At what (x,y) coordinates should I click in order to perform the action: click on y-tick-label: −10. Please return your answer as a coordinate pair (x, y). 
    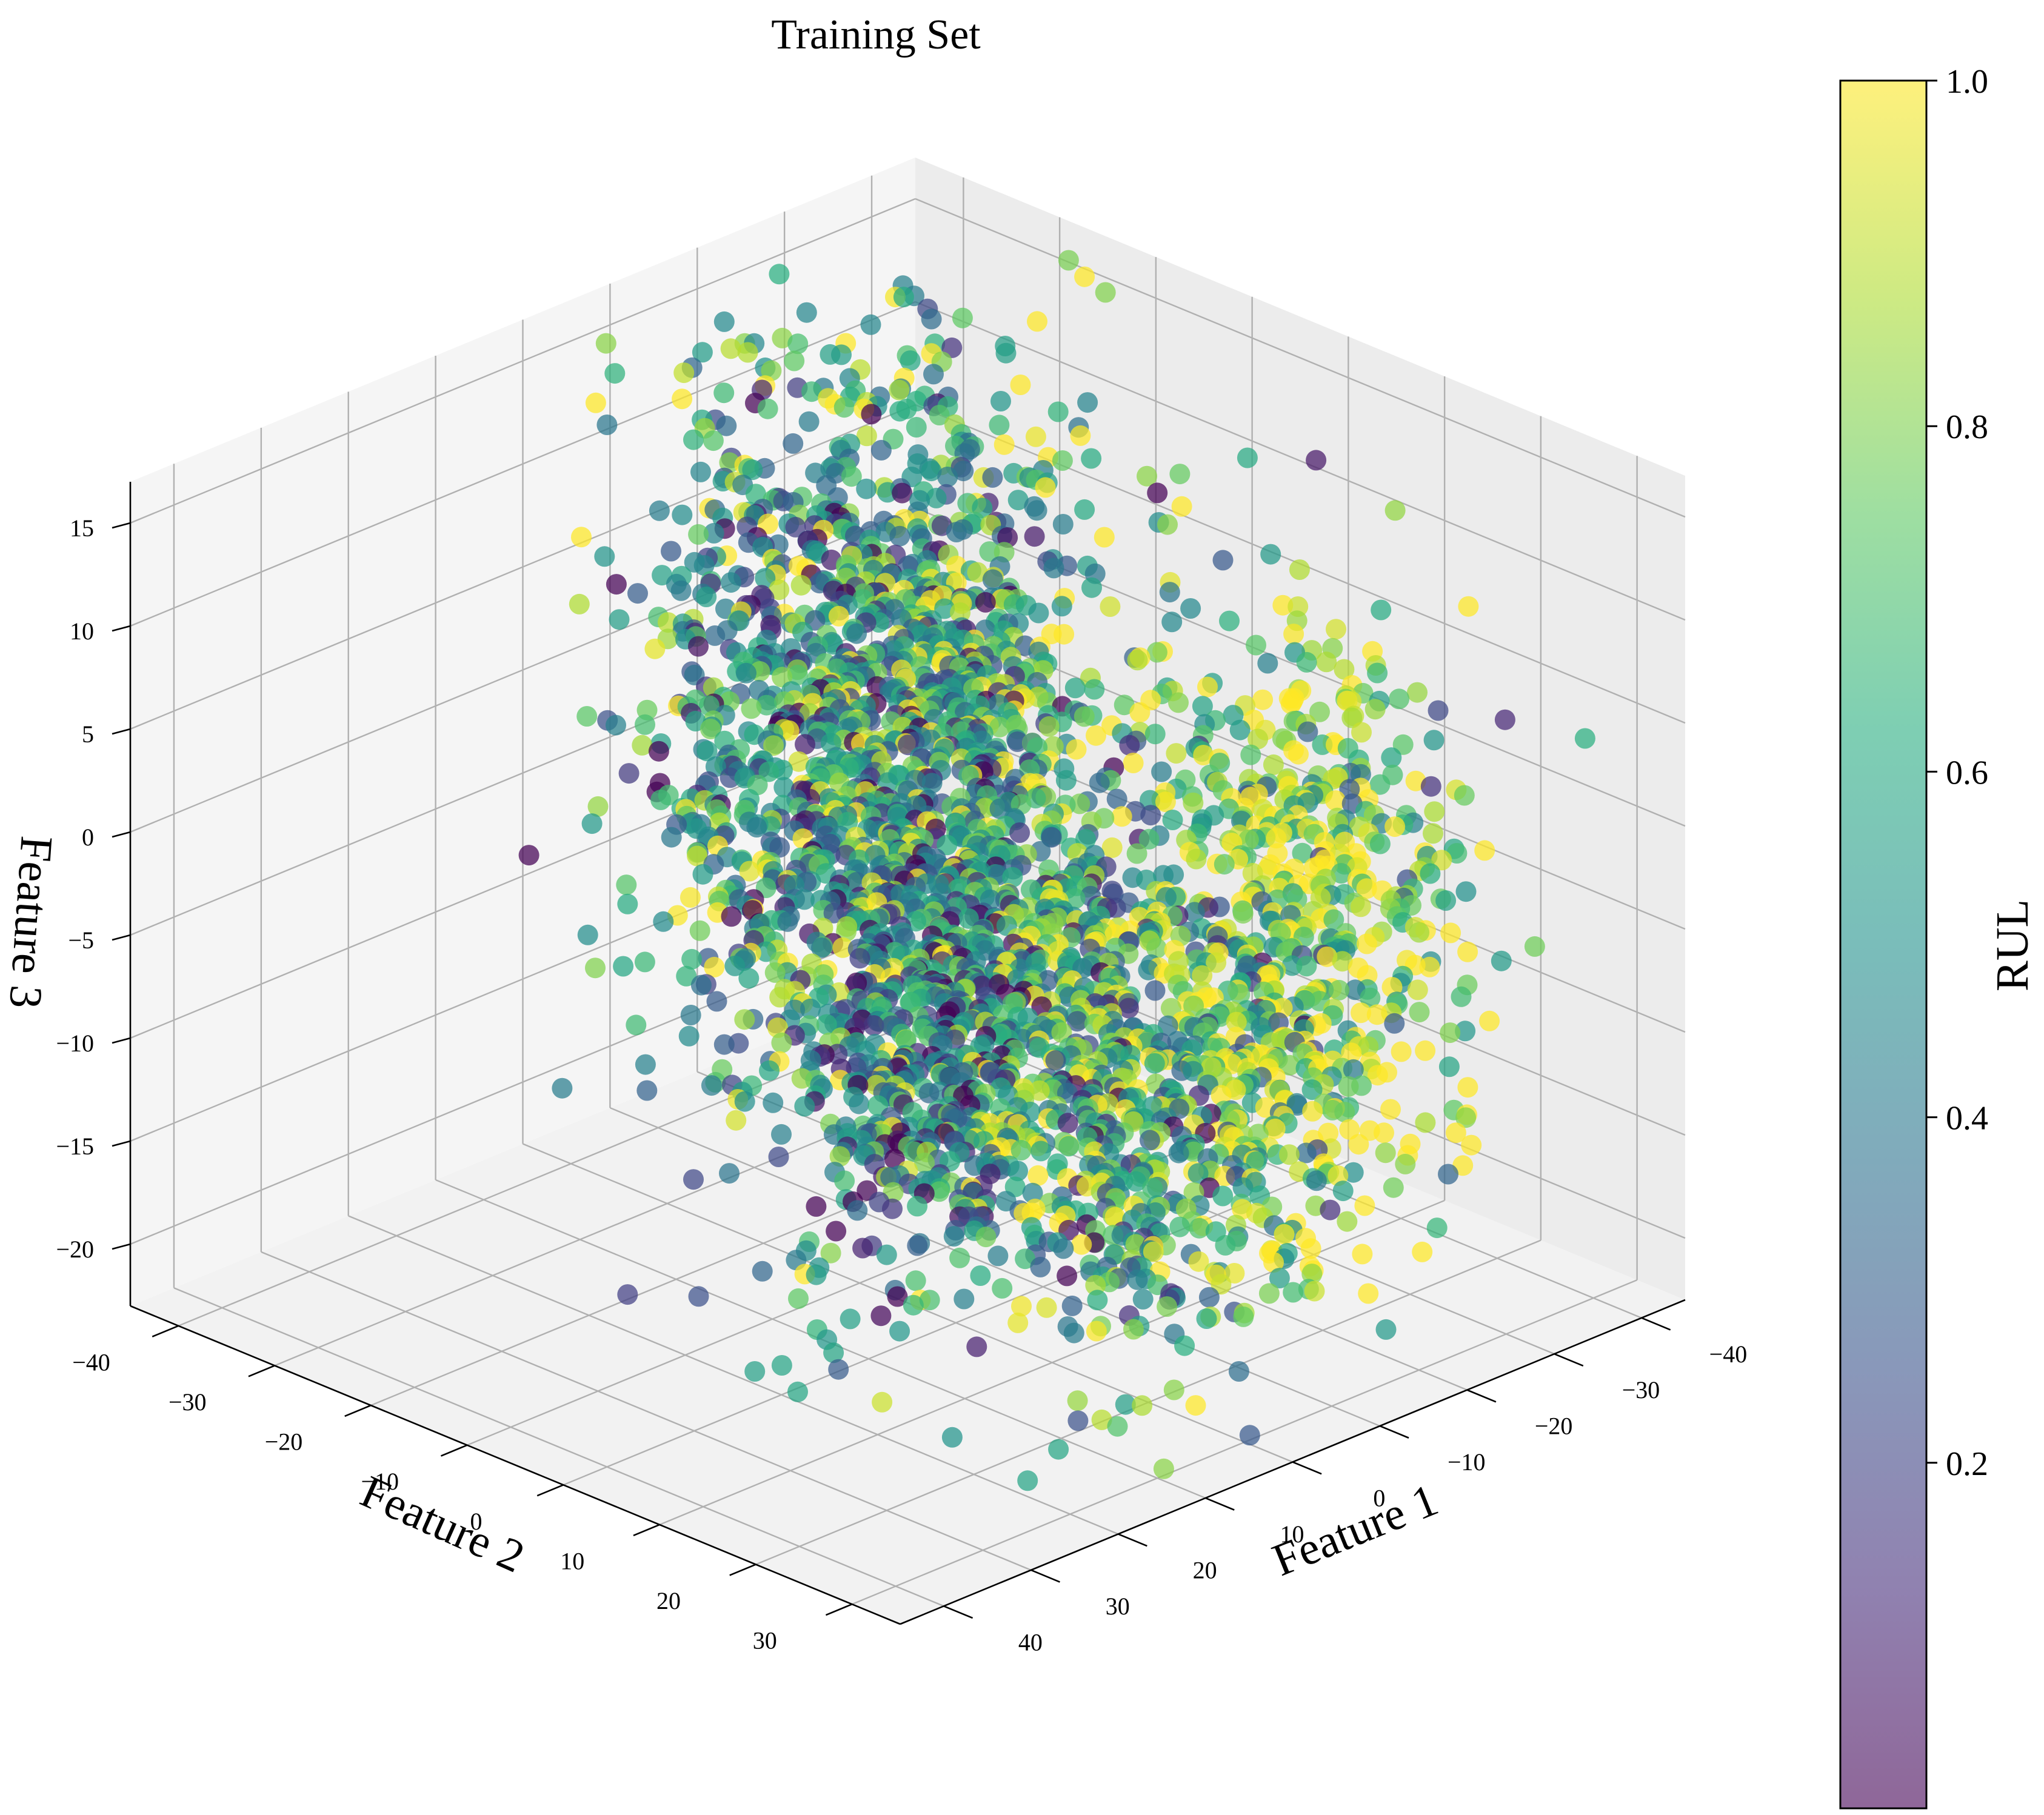
    Looking at the image, I should click on (380, 1481).